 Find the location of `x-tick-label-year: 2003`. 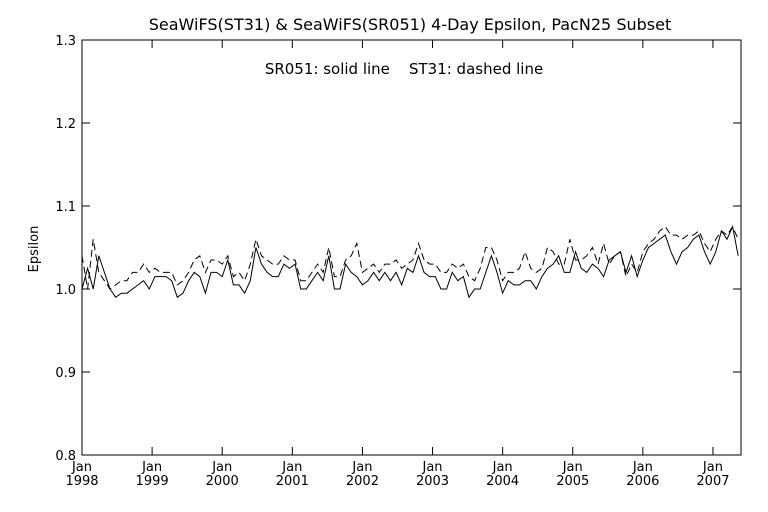

x-tick-label-year: 2003 is located at coordinates (432, 481).